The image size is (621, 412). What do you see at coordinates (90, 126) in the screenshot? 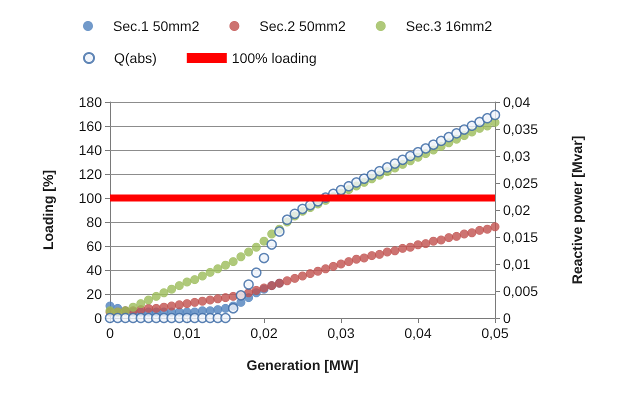
I see `y-tick-label: 160` at bounding box center [90, 126].